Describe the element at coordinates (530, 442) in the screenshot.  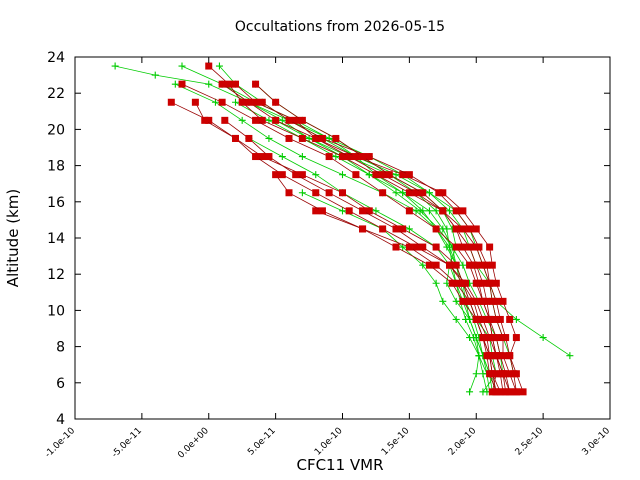
I see `x-tick-label: 2.5e-10` at that location.